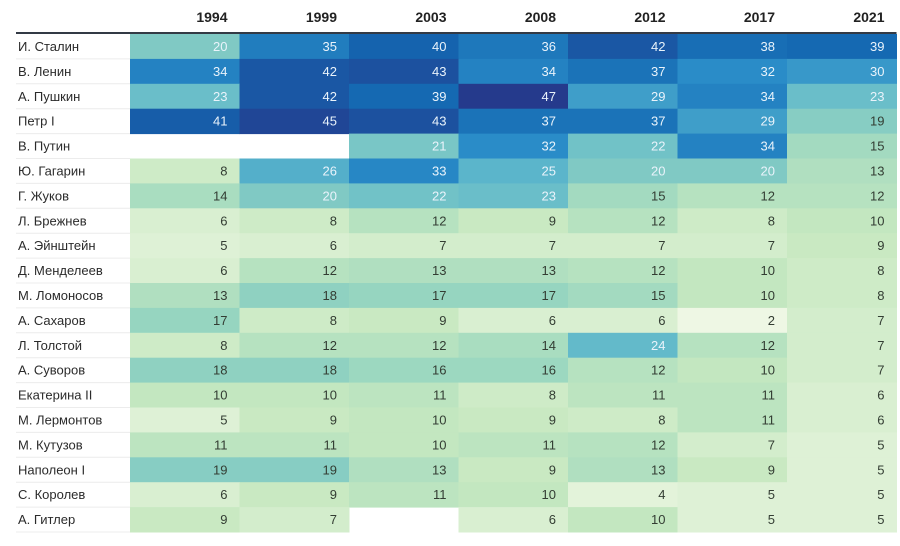 The width and height of the screenshot is (900, 546). What do you see at coordinates (330, 170) in the screenshot?
I see `cell-value: 26` at bounding box center [330, 170].